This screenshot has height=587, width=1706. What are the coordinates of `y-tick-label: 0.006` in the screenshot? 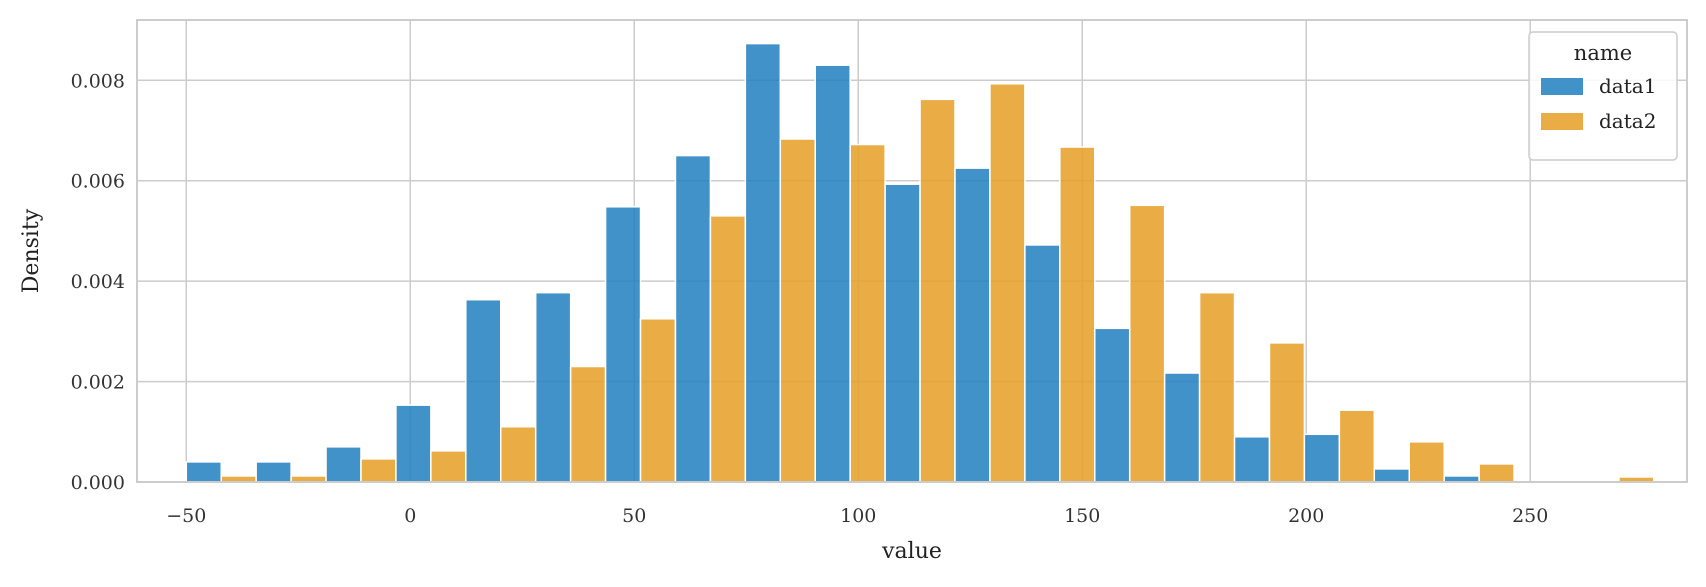 It's located at (98, 182).